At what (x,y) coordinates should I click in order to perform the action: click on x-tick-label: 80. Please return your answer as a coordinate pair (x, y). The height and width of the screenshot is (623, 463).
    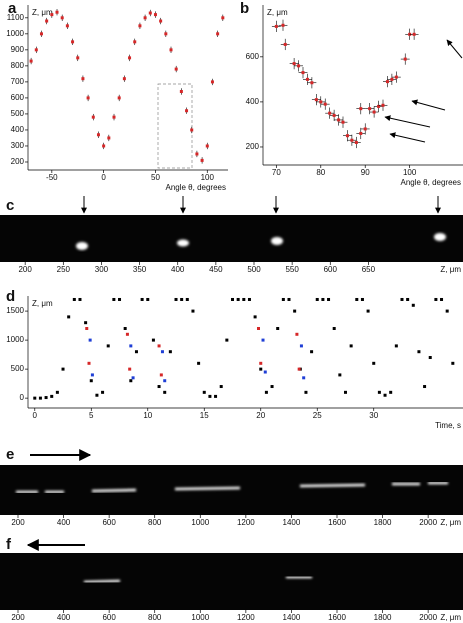
    Looking at the image, I should click on (320, 172).